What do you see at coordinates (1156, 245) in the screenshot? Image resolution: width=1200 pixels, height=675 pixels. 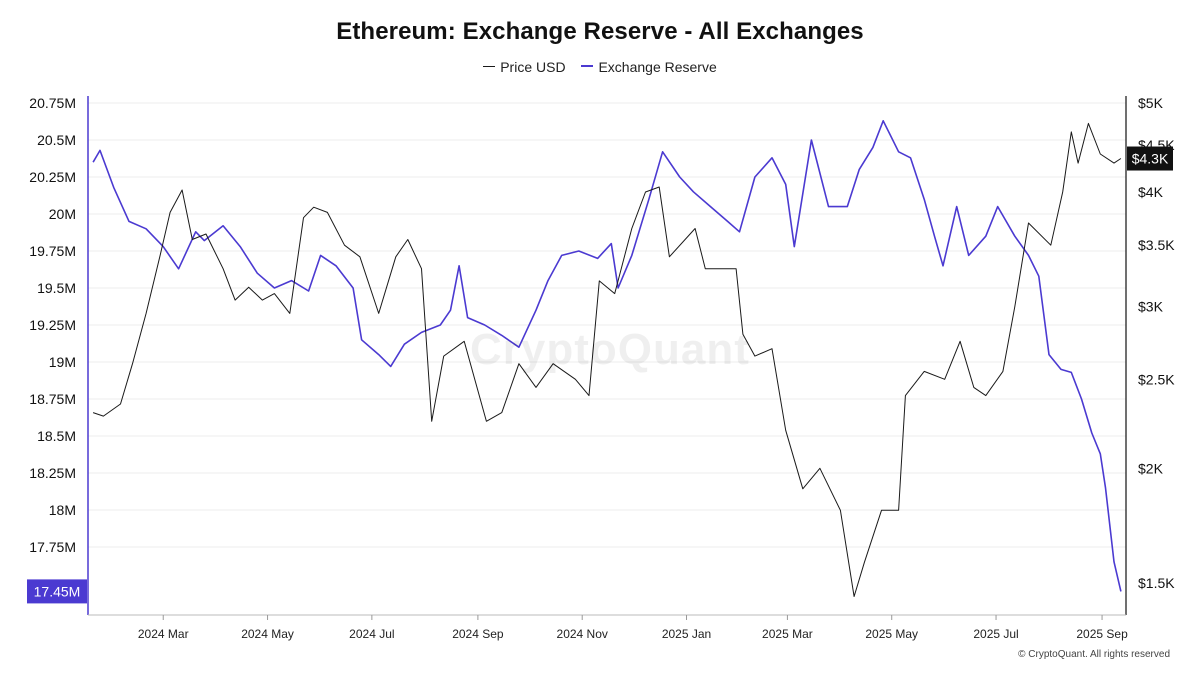 I see `y-right-tick-label: $3.5K` at bounding box center [1156, 245].